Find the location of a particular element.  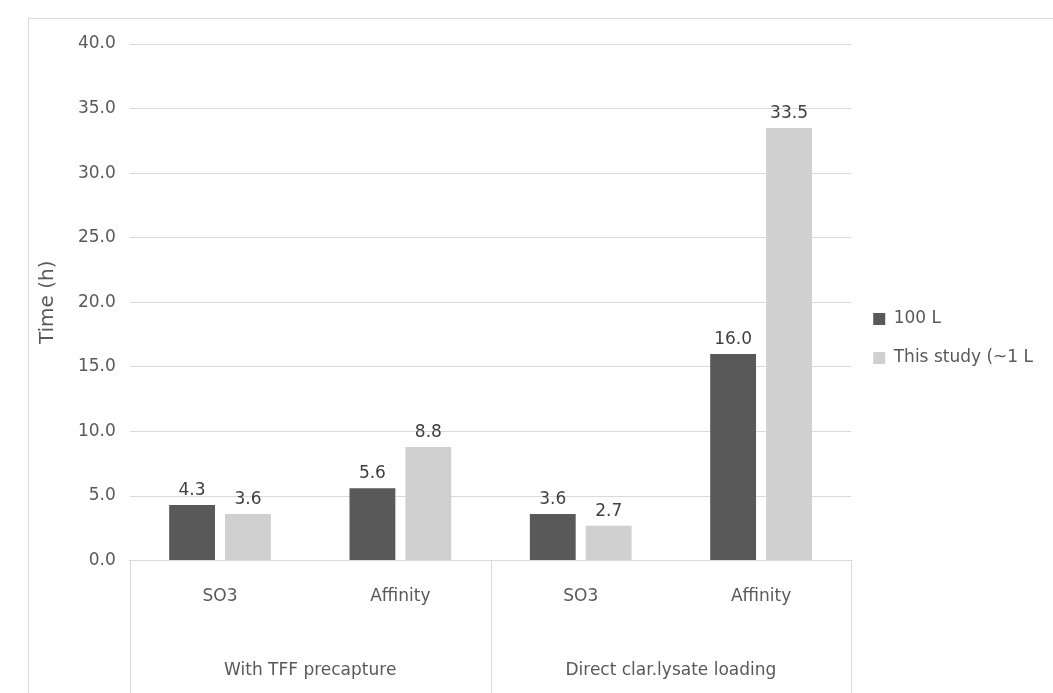

data-label: 33.5 is located at coordinates (789, 111).